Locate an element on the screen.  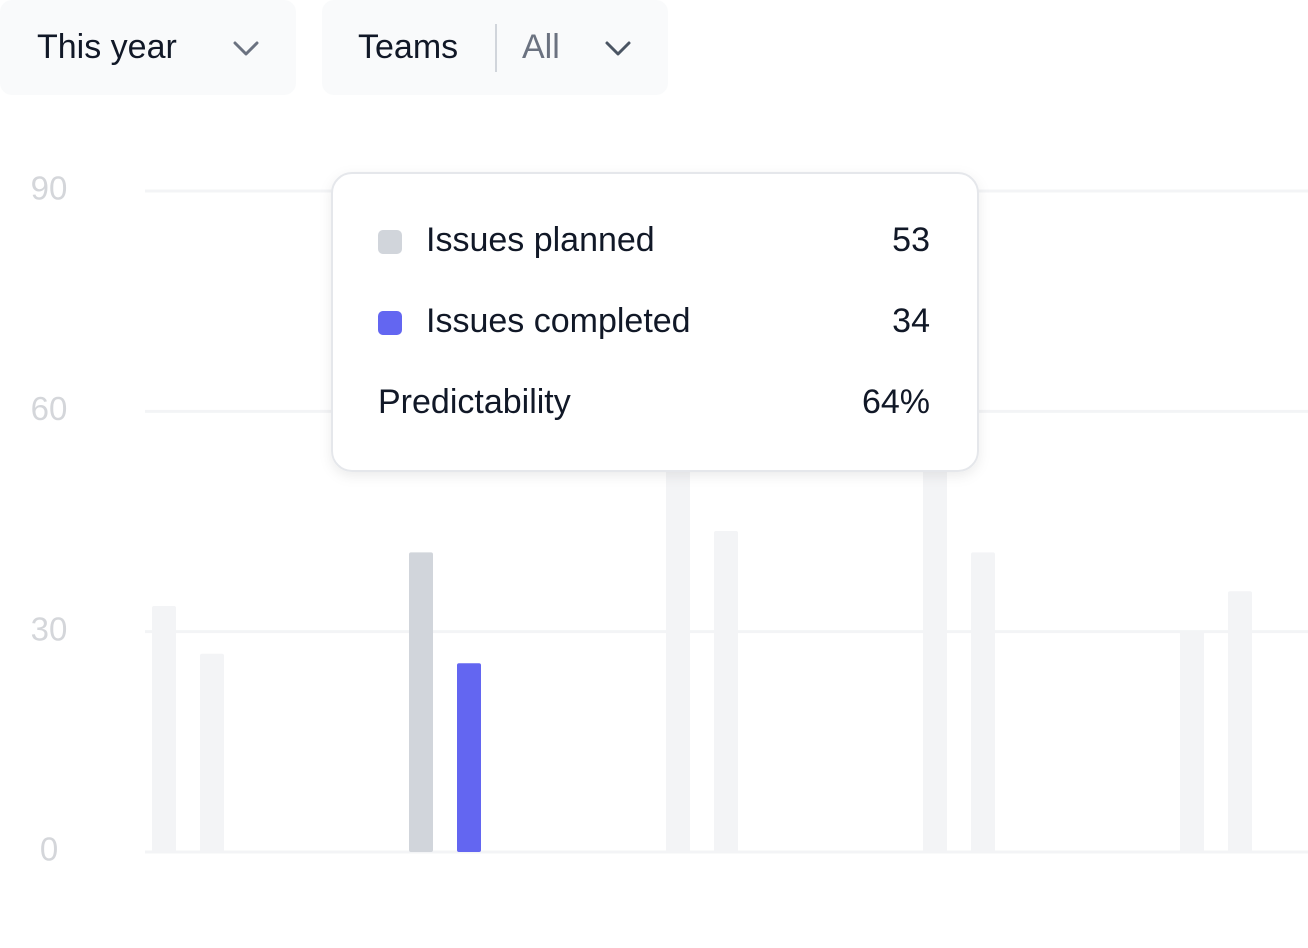
legend-label: Issues completed is located at coordinates (558, 321).